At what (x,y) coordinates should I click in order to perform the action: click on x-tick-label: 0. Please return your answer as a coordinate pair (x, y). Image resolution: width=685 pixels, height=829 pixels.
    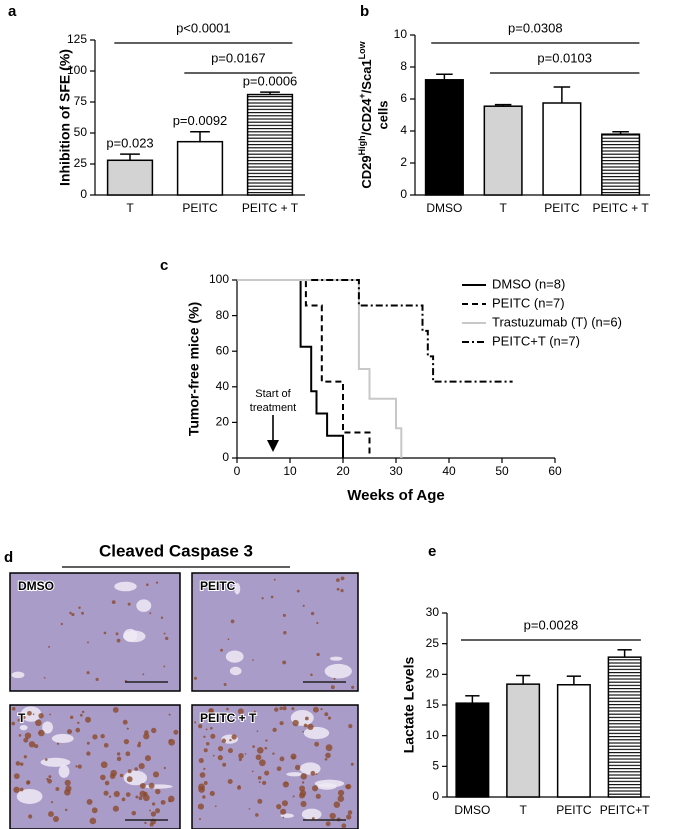
    Looking at the image, I should click on (237, 471).